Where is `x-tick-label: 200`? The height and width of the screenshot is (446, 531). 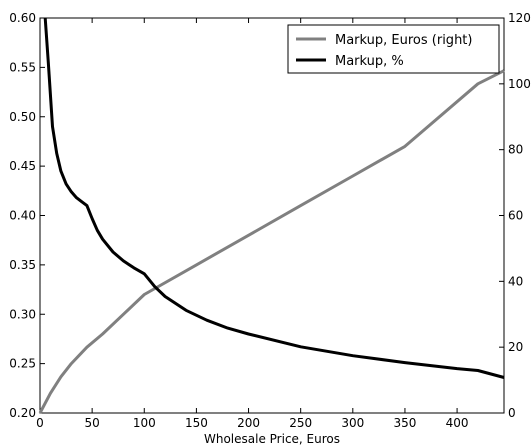
x-tick-label: 200 is located at coordinates (248, 423).